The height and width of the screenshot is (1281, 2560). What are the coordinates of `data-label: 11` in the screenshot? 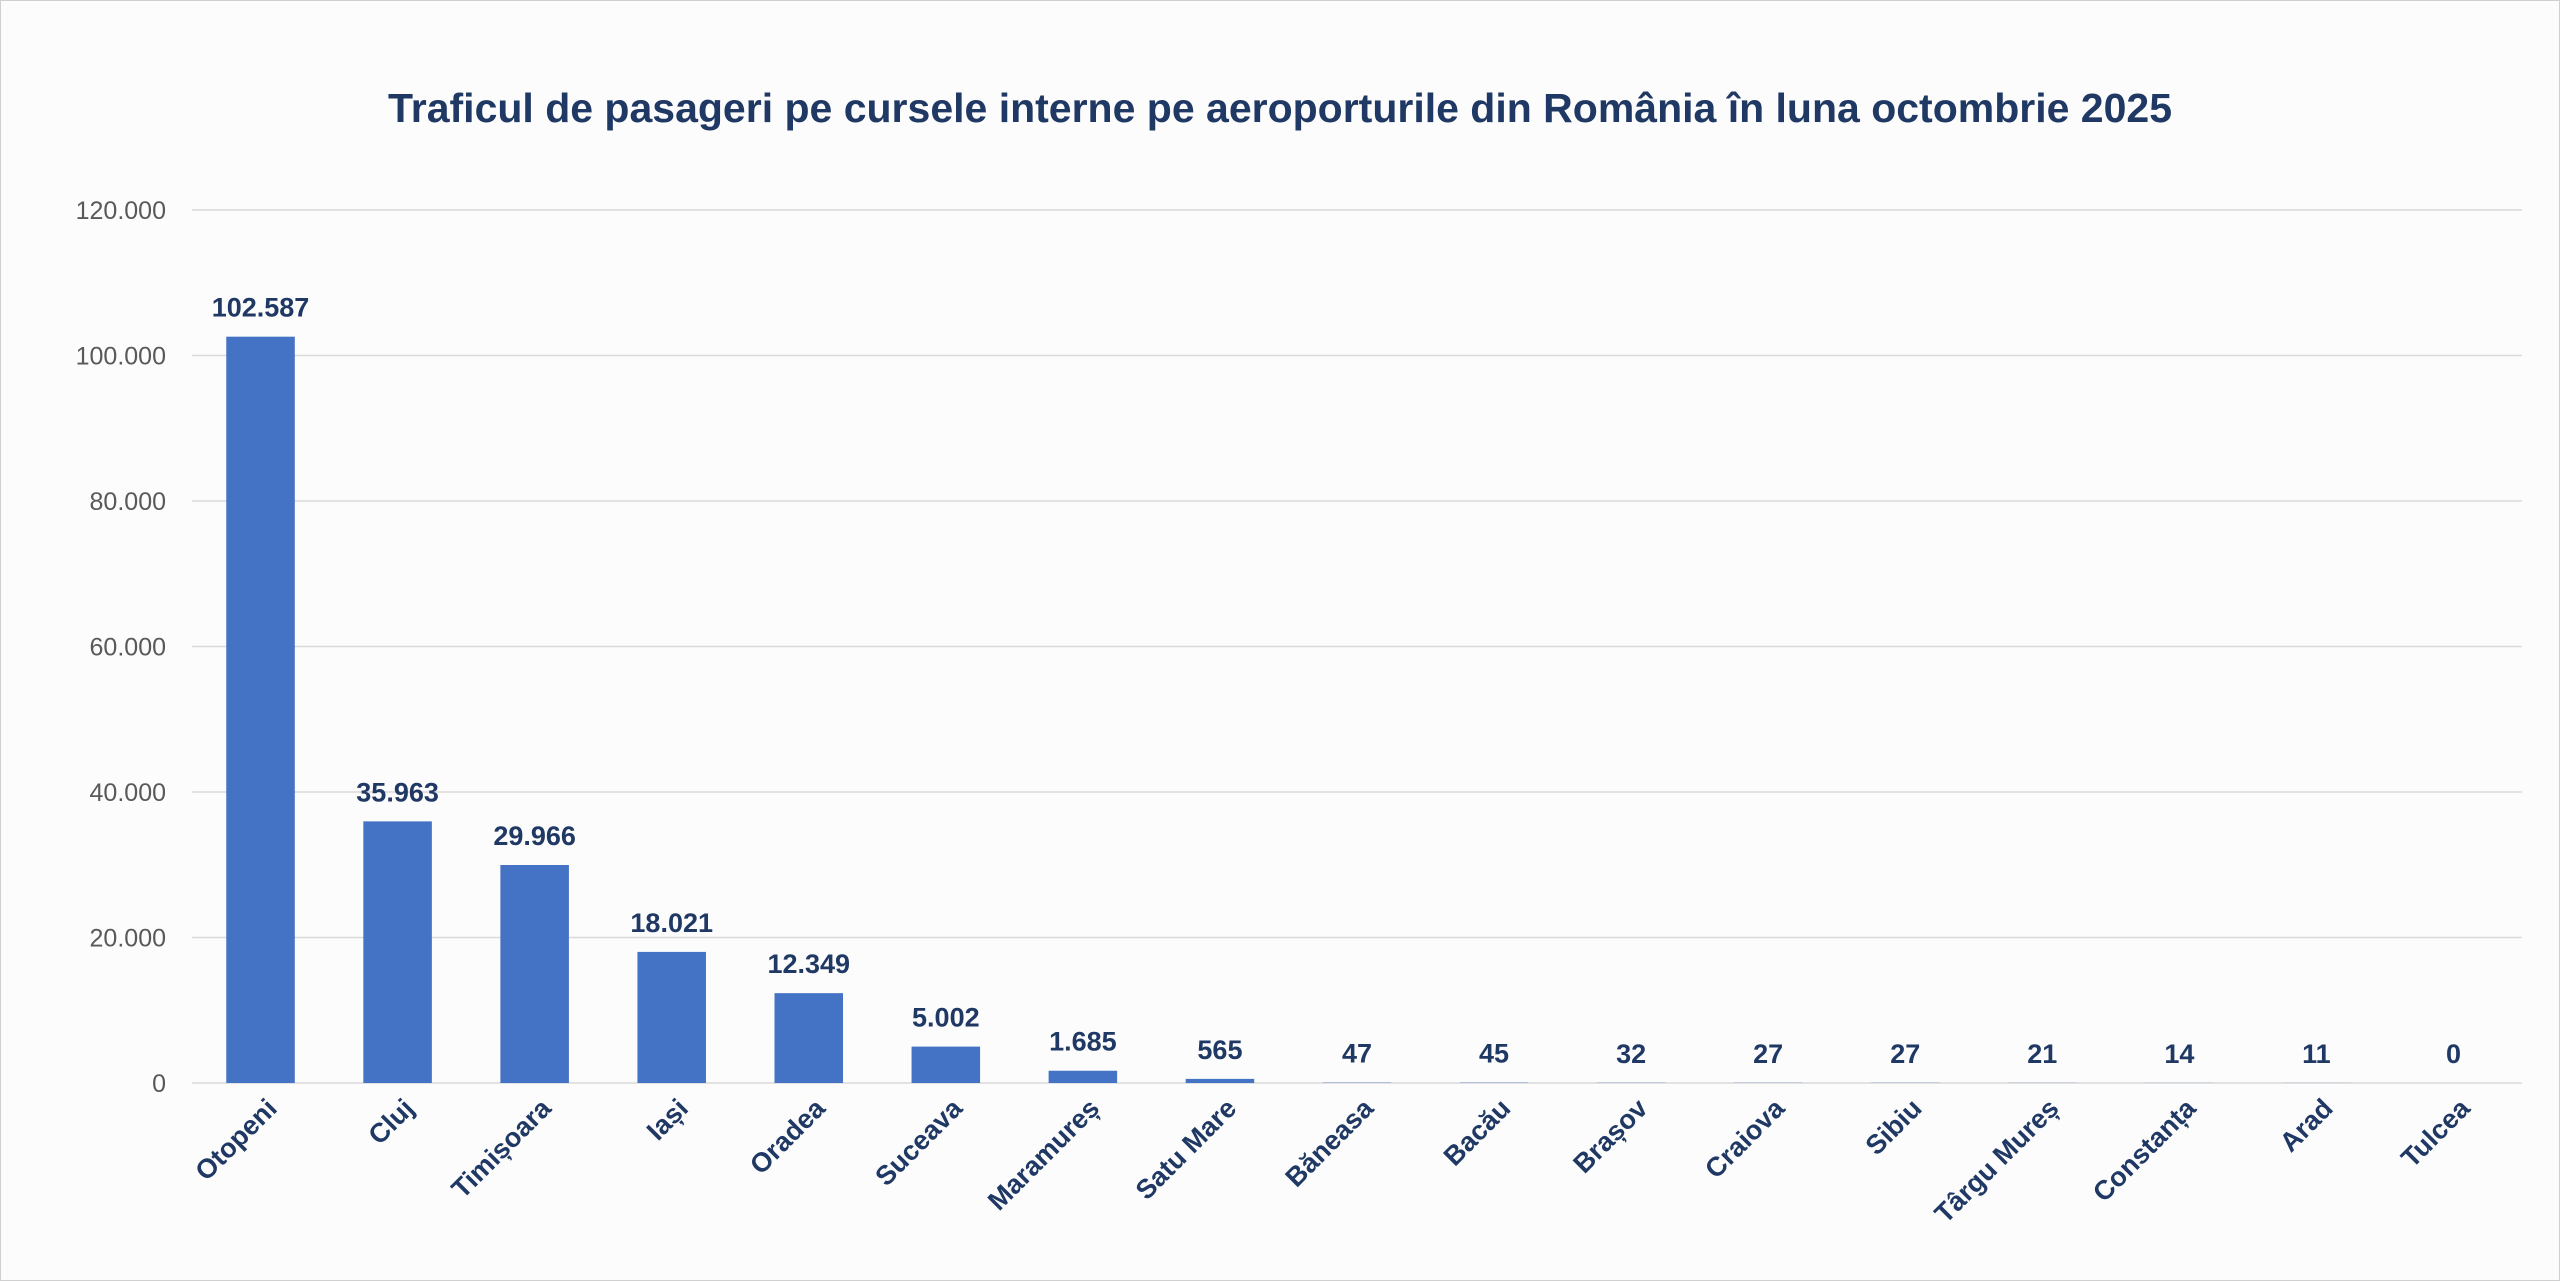 It's located at (2316, 1054).